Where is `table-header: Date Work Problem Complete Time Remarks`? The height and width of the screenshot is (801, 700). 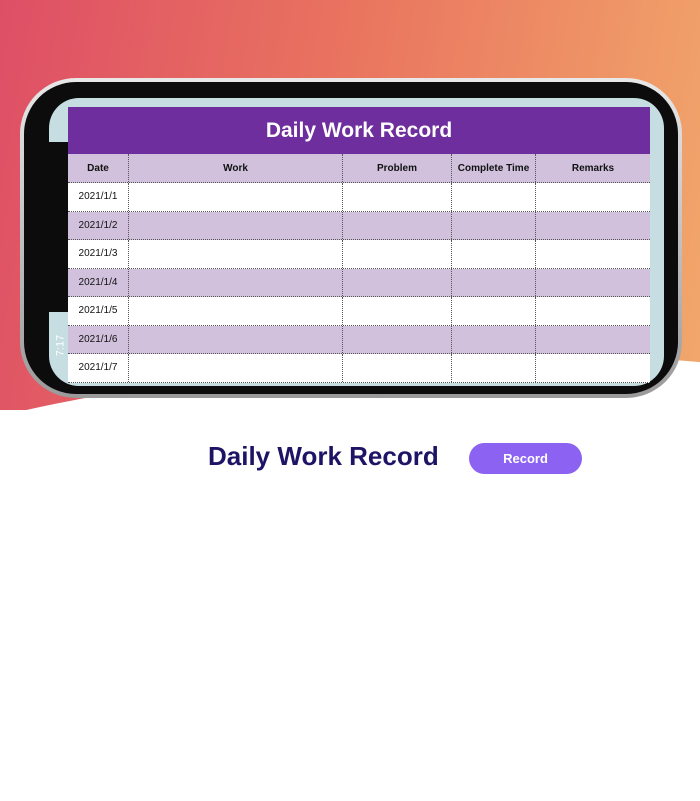
table-header: Date Work Problem Complete Time Remarks is located at coordinates (359, 168).